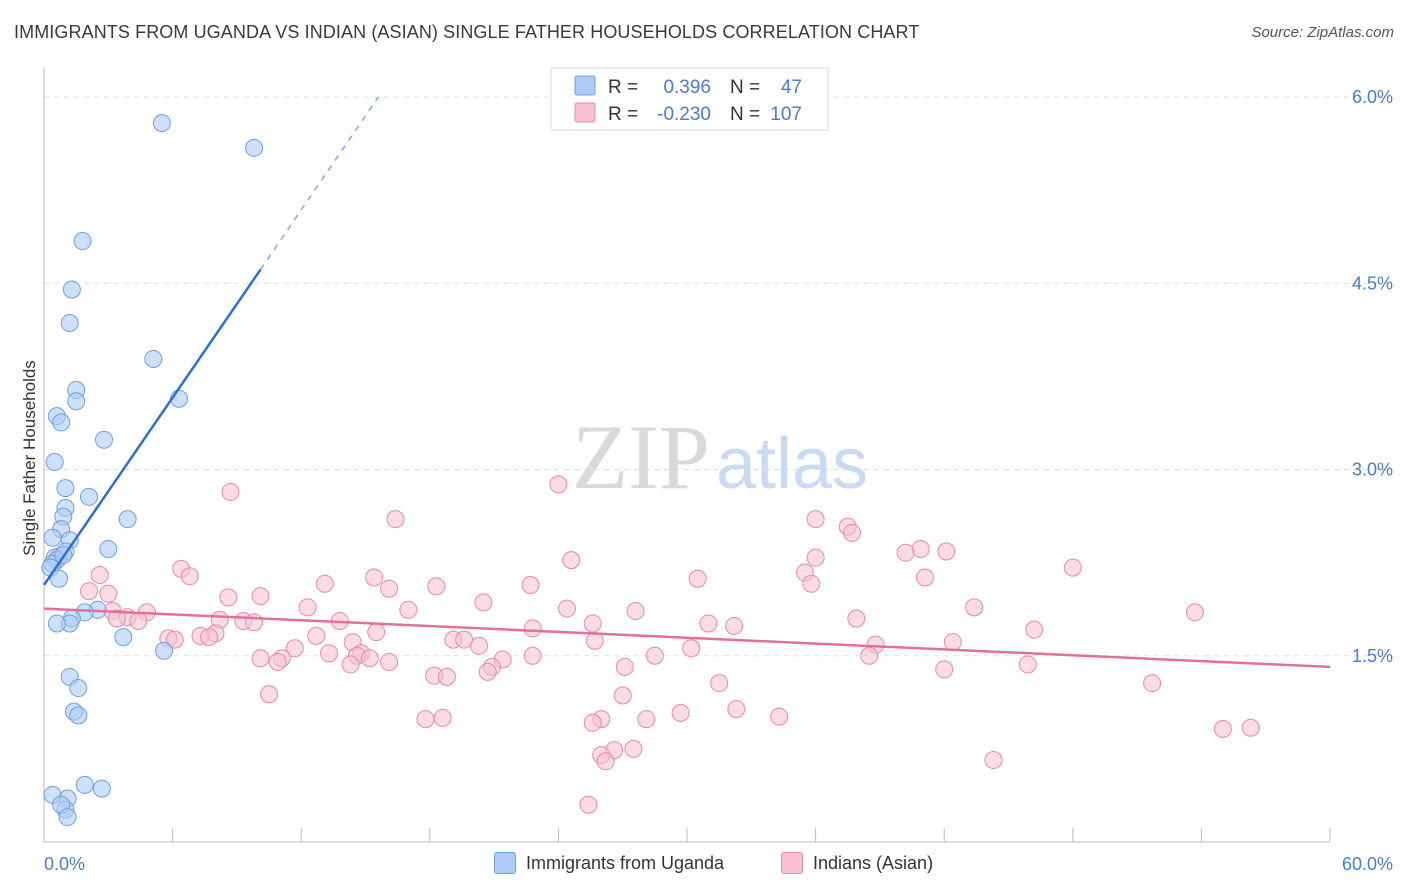 This screenshot has height=892, width=1406. I want to click on x-tick-label: 60.0%, so click(1367, 864).